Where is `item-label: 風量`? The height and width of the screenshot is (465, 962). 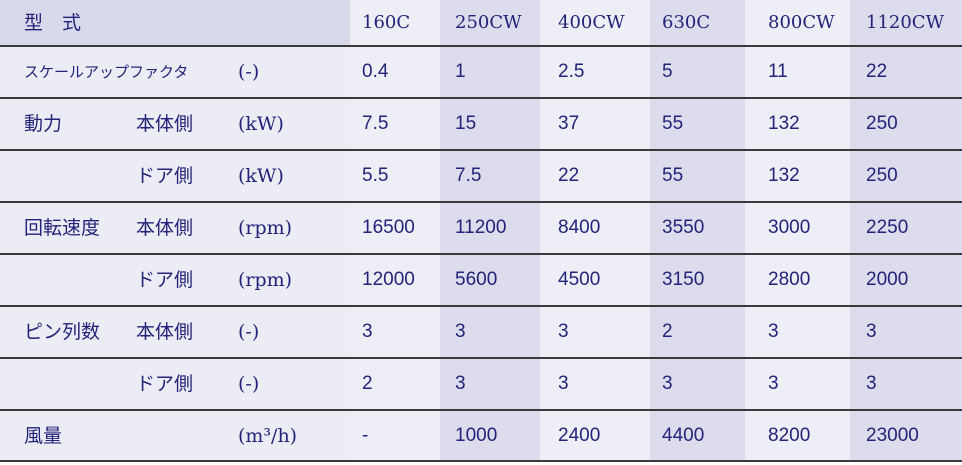
item-label: 風量 is located at coordinates (43, 436).